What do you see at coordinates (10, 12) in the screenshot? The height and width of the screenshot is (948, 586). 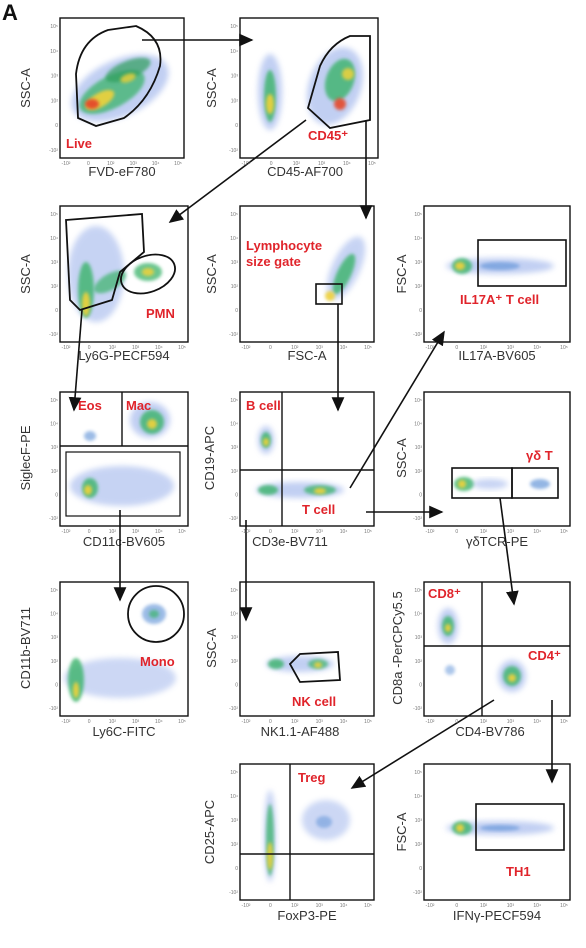 I see `panel-letter: A` at bounding box center [10, 12].